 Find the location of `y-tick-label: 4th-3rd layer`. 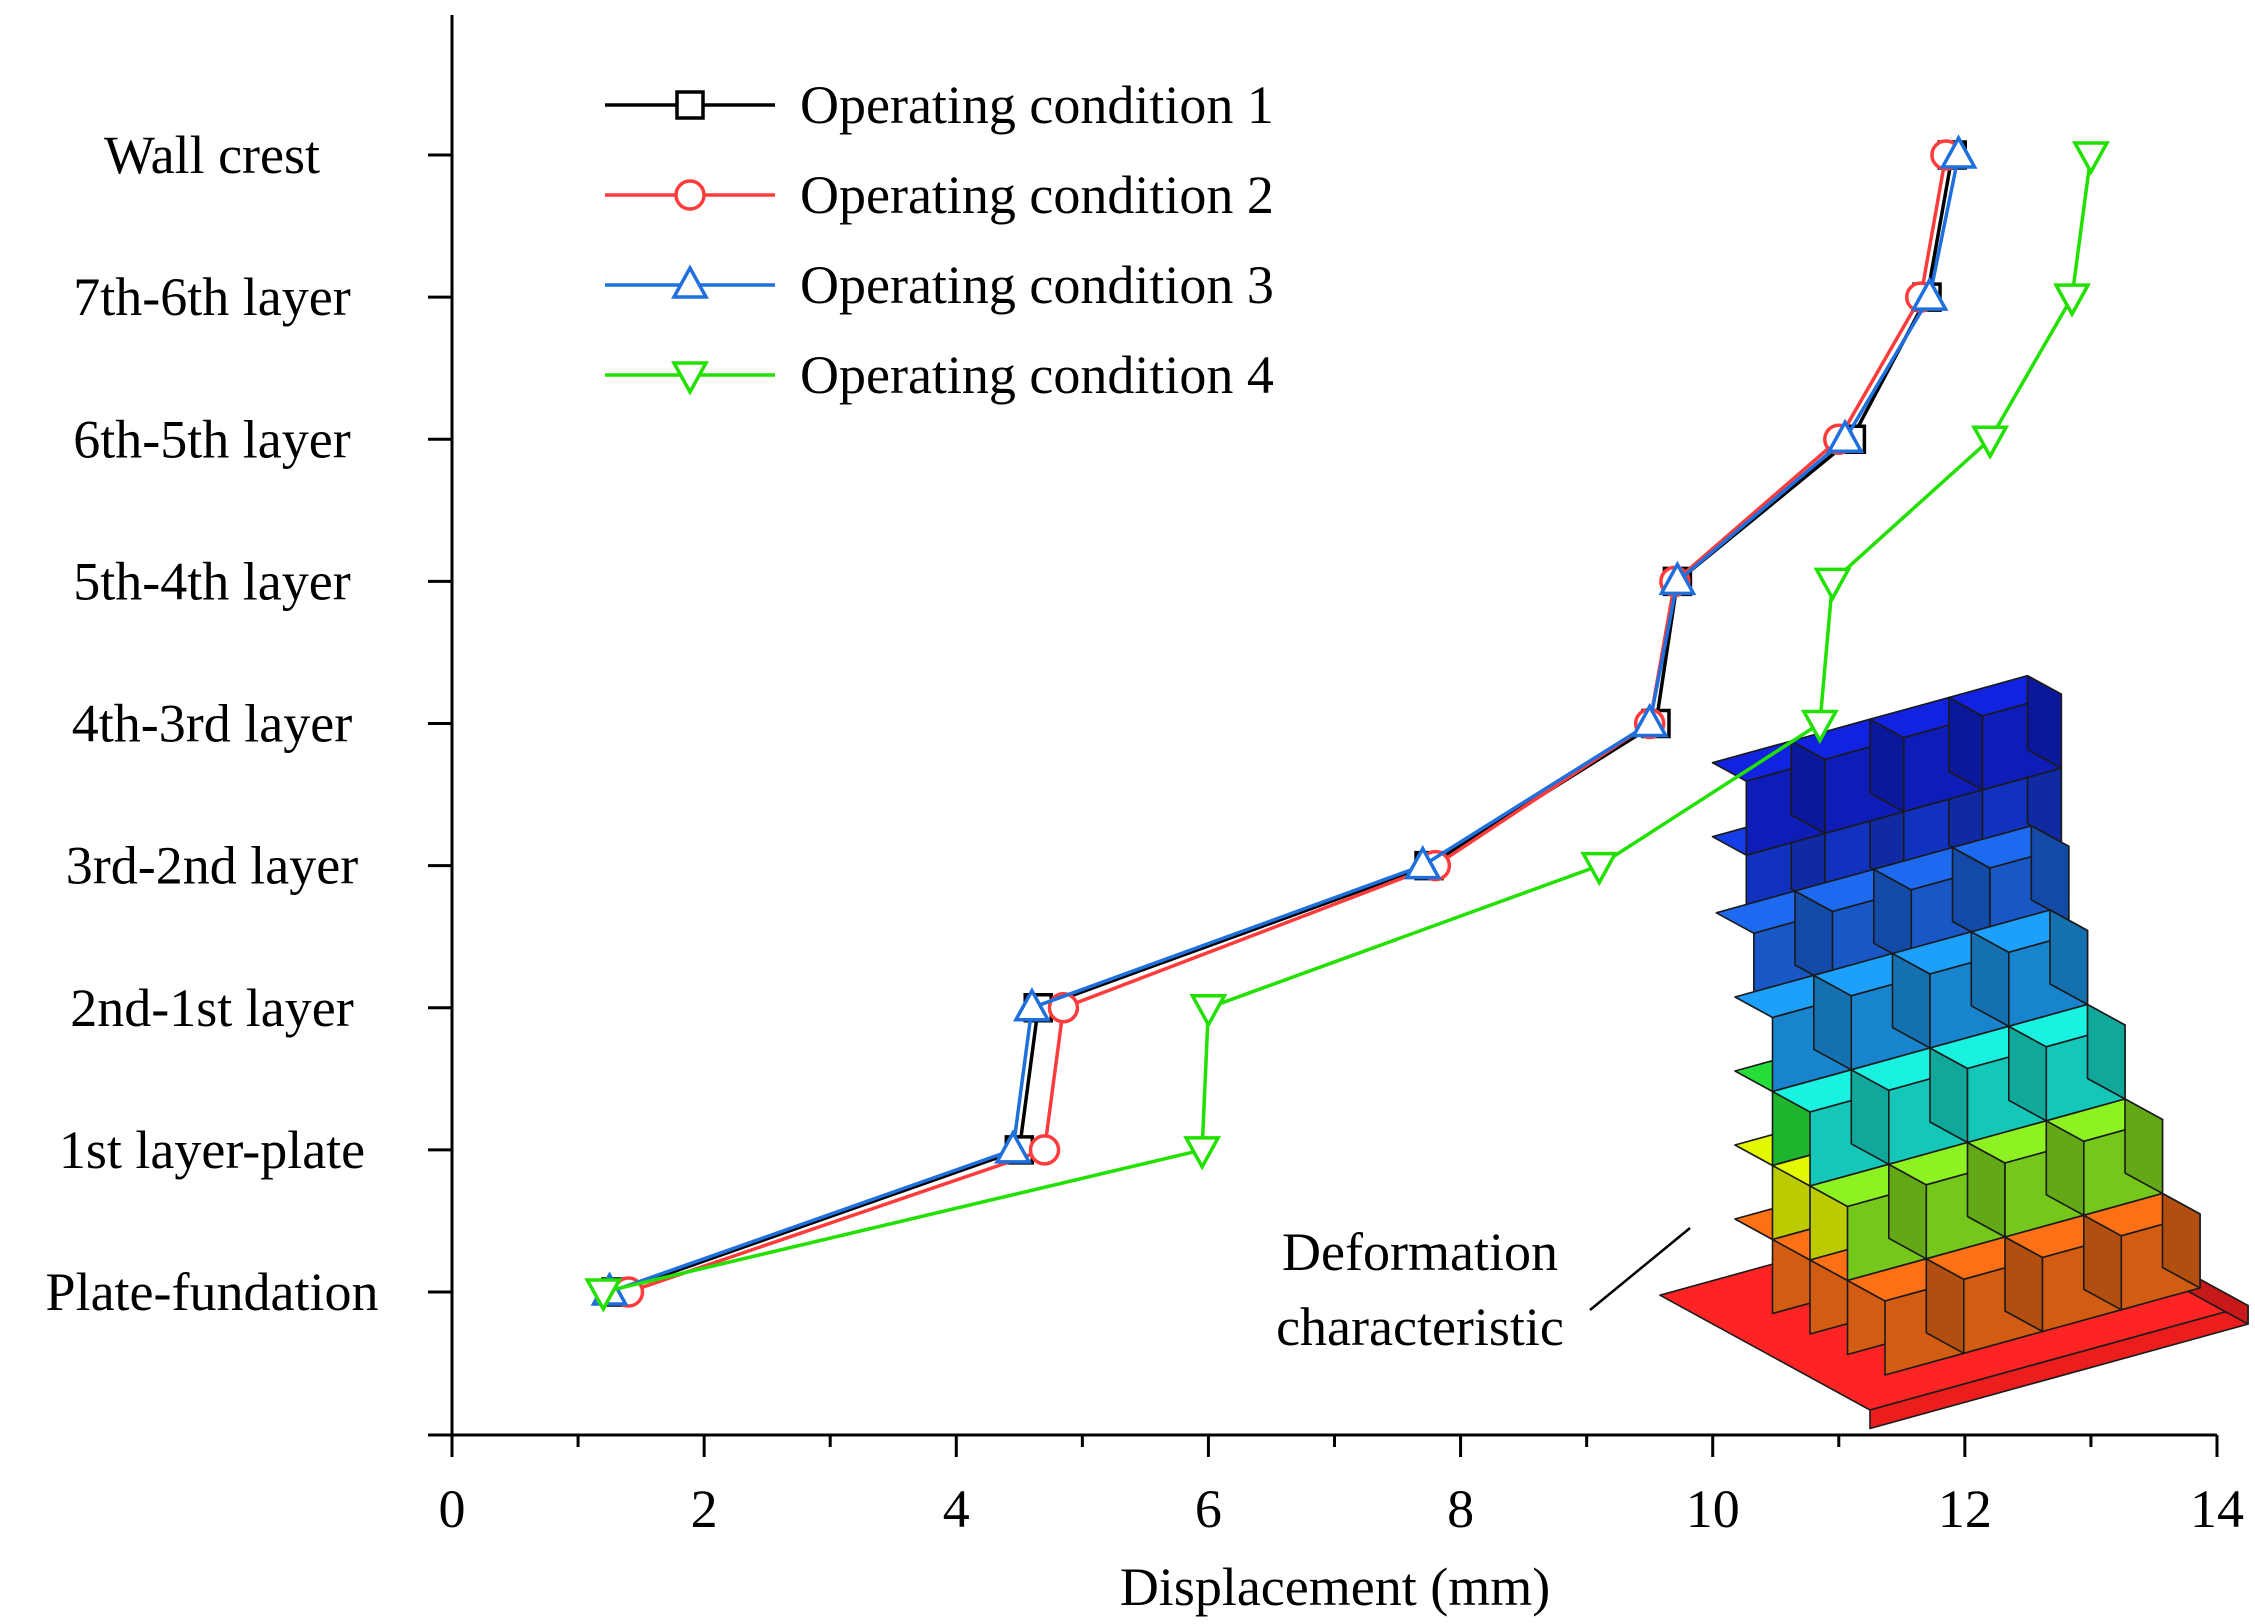

y-tick-label: 4th-3rd layer is located at coordinates (212, 724).